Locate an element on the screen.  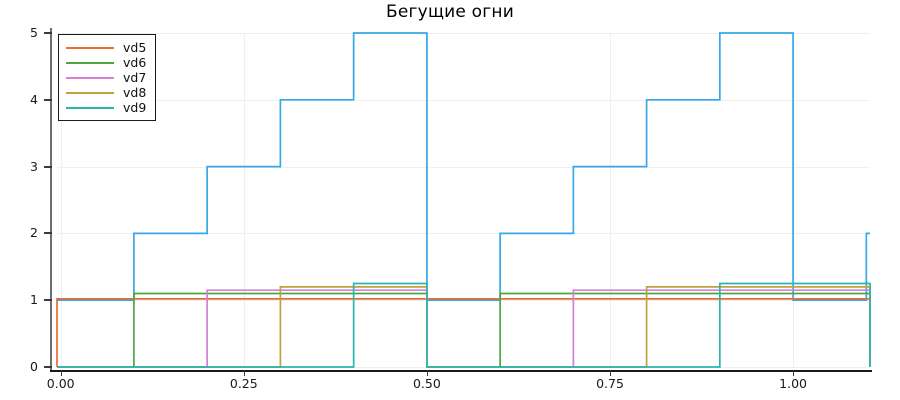
legend-item-vd7: vd7 is located at coordinates (106, 77).